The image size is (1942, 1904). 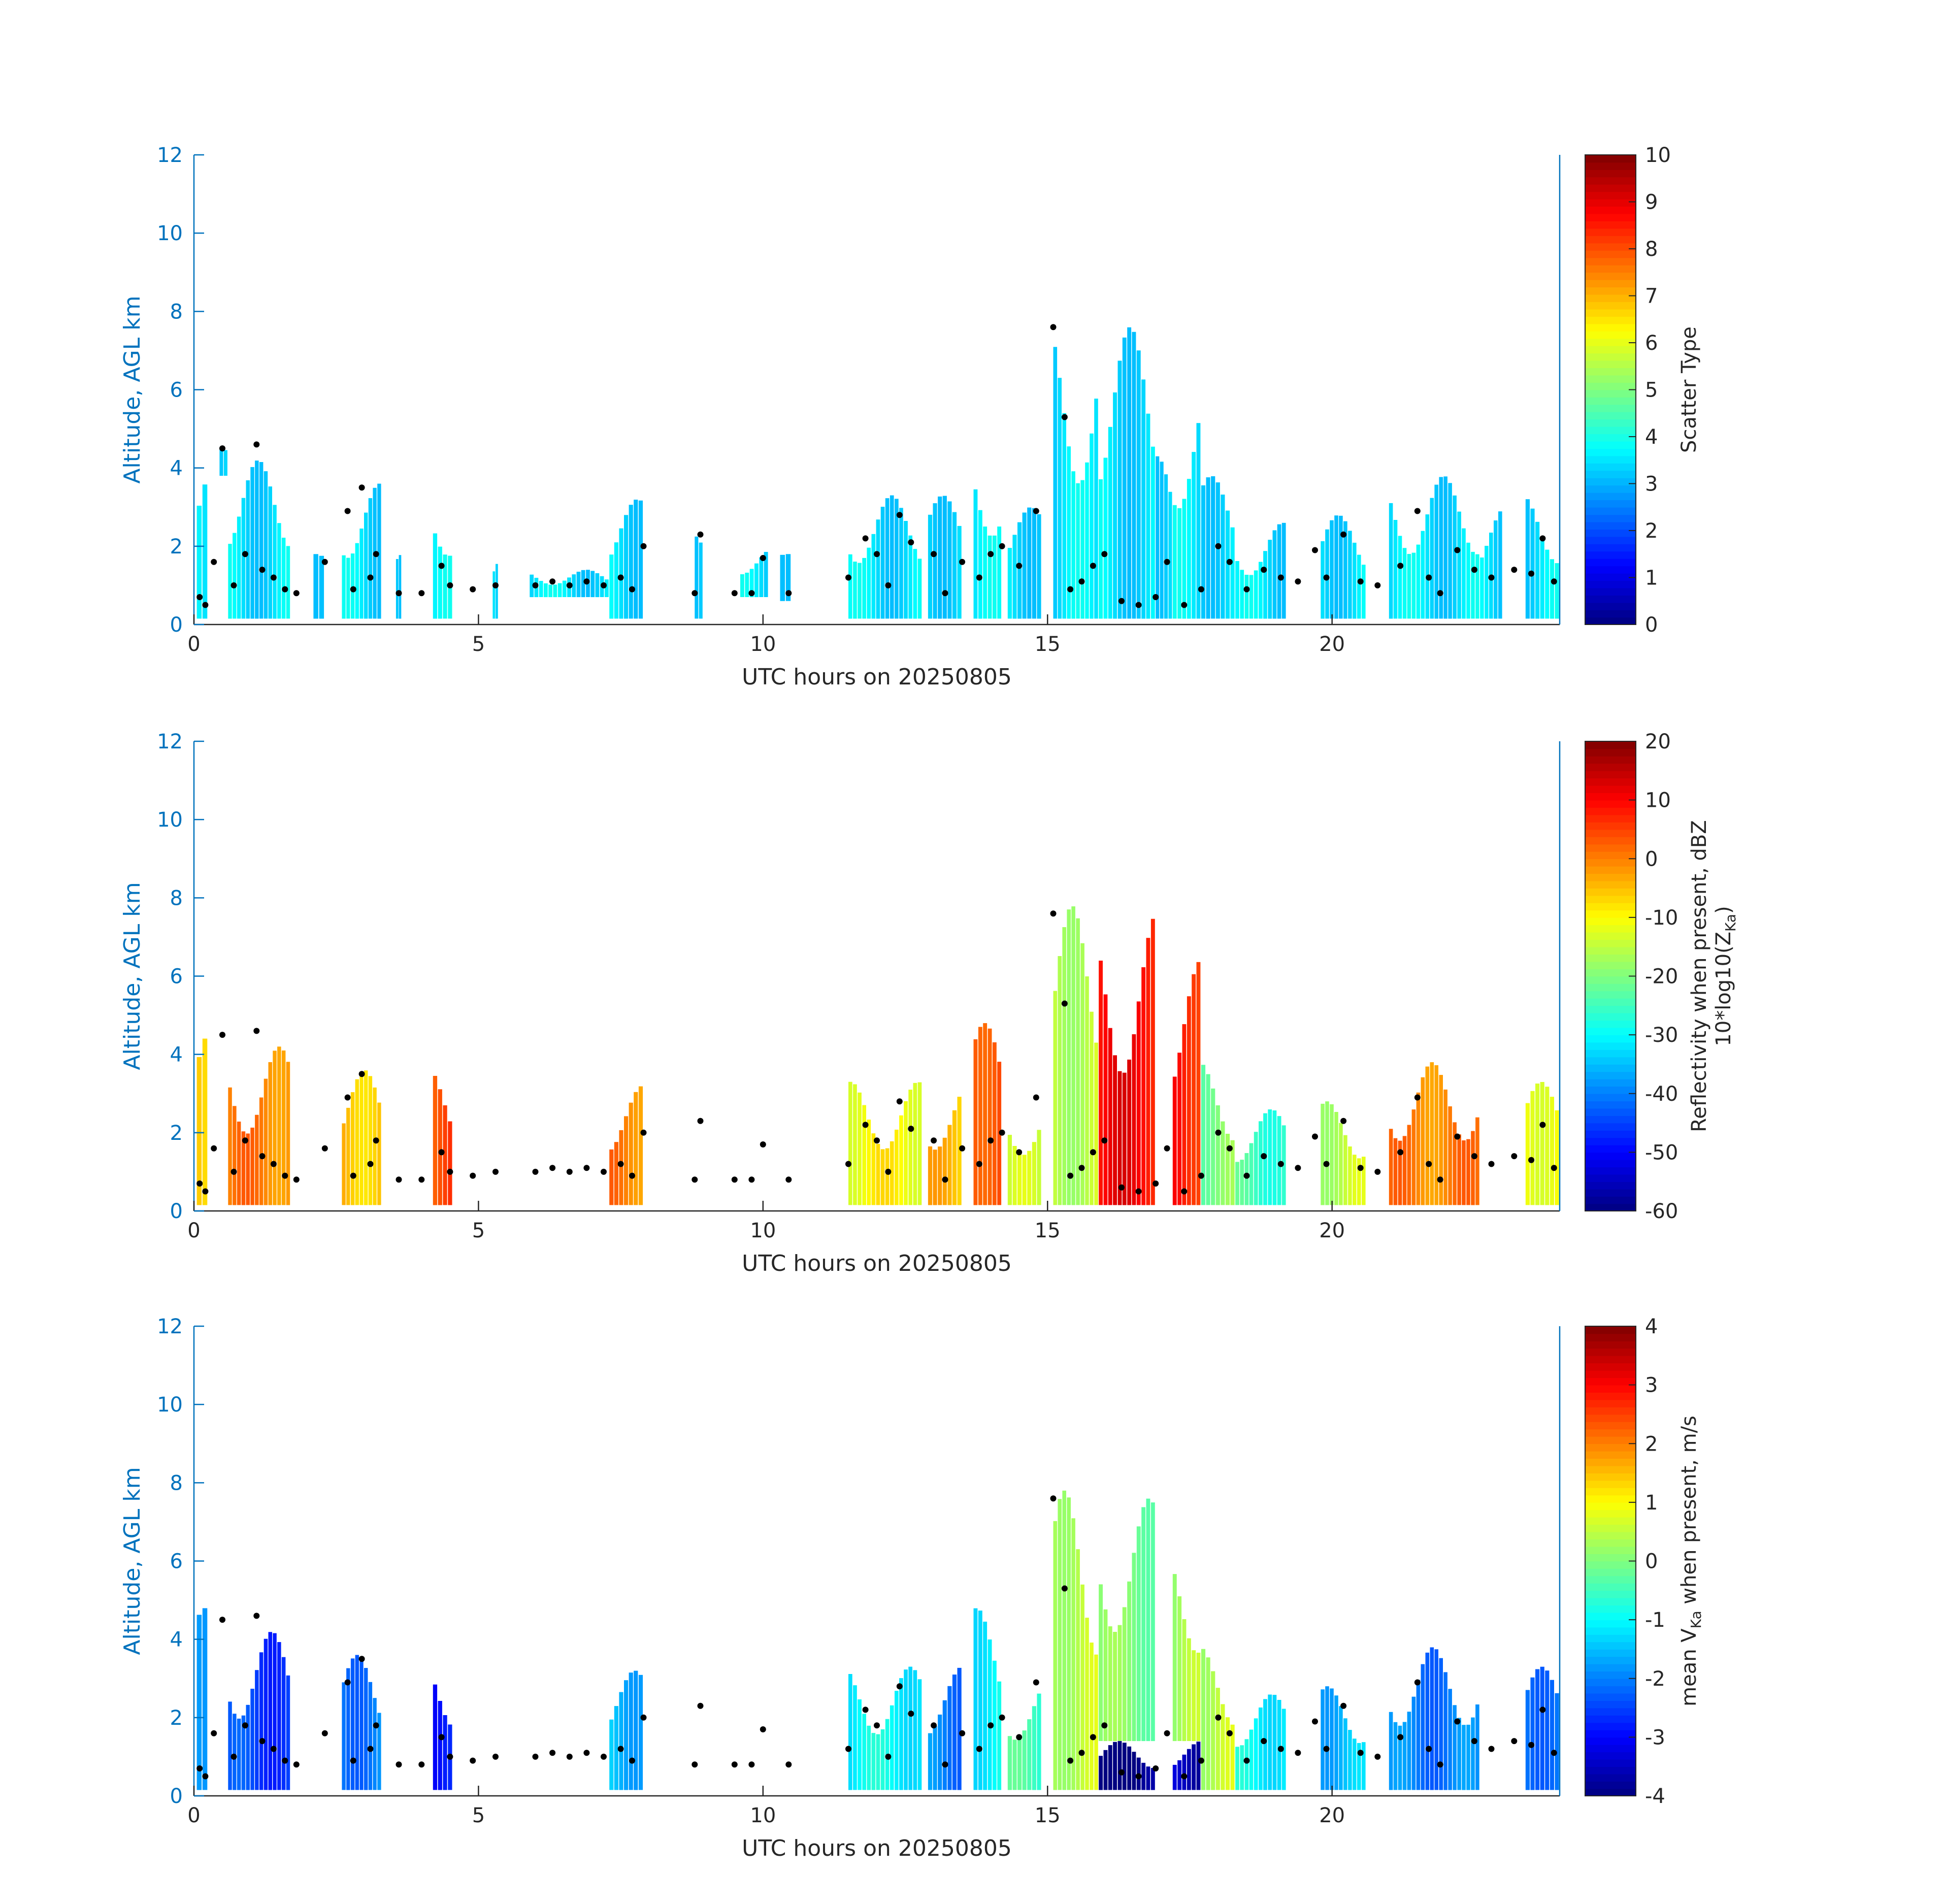 What do you see at coordinates (170, 155) in the screenshot?
I see `y-tick-label: 12` at bounding box center [170, 155].